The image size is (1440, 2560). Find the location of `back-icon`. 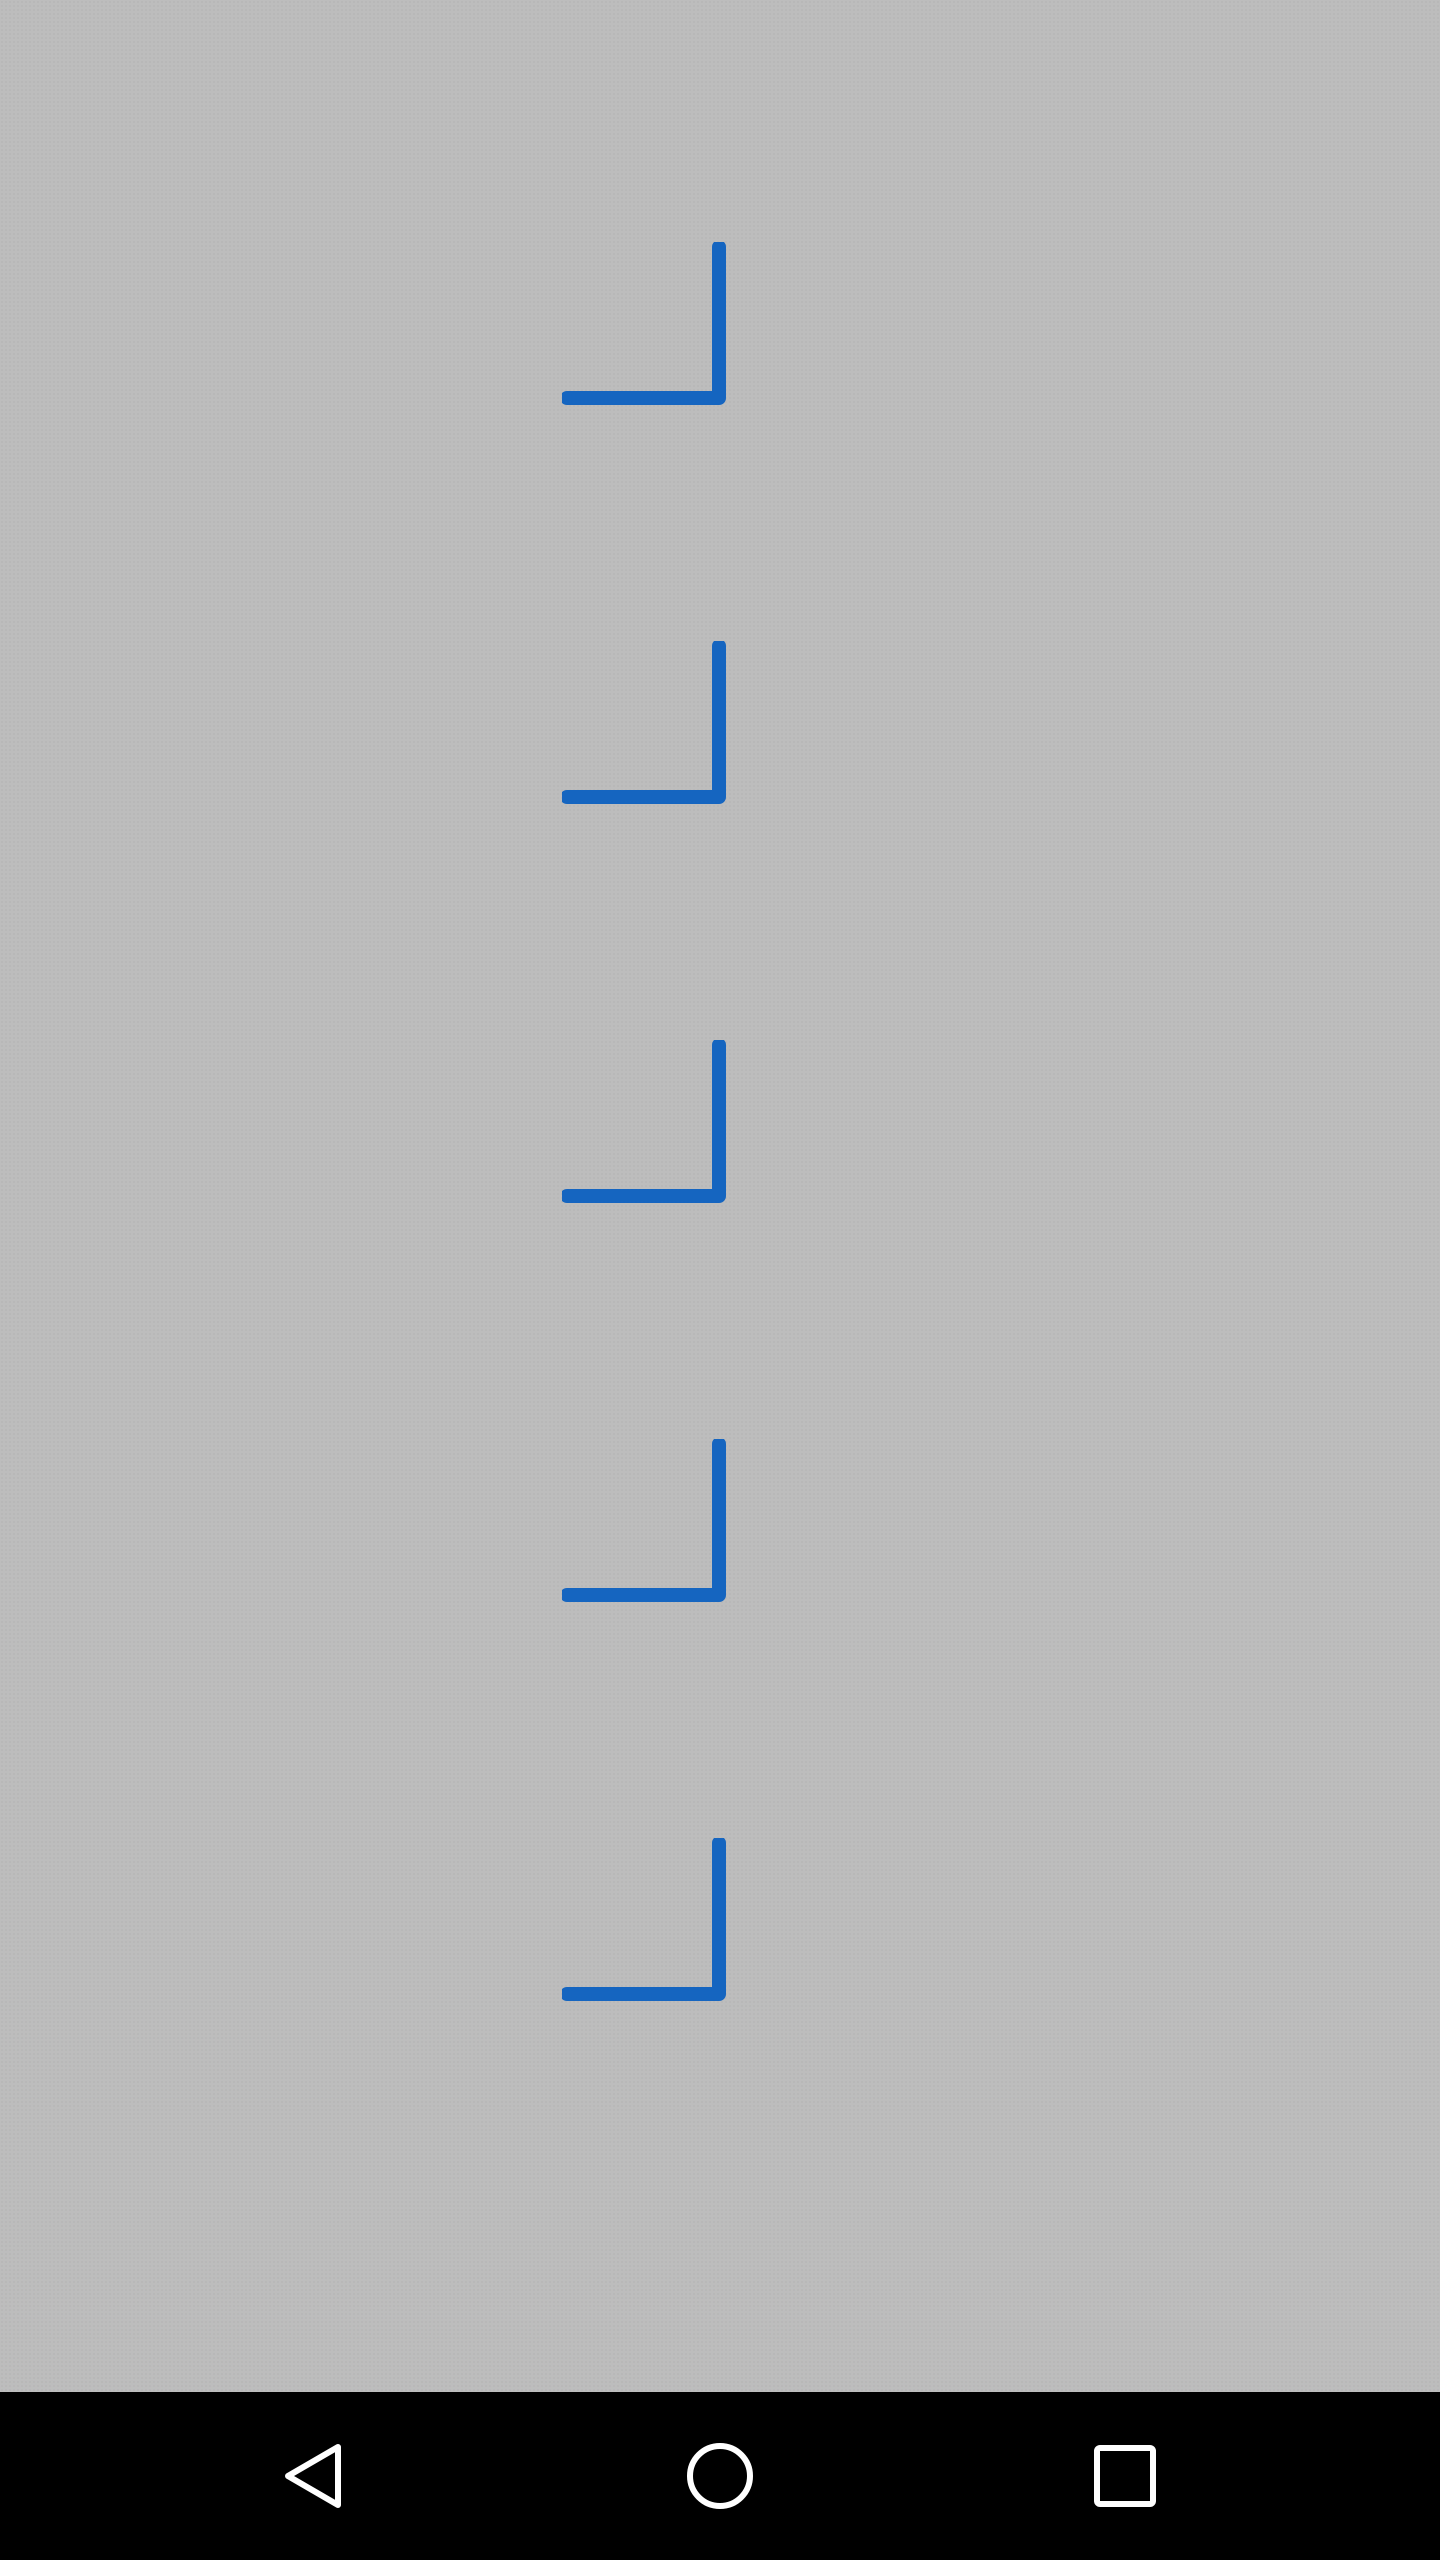

back-icon is located at coordinates (313, 2476).